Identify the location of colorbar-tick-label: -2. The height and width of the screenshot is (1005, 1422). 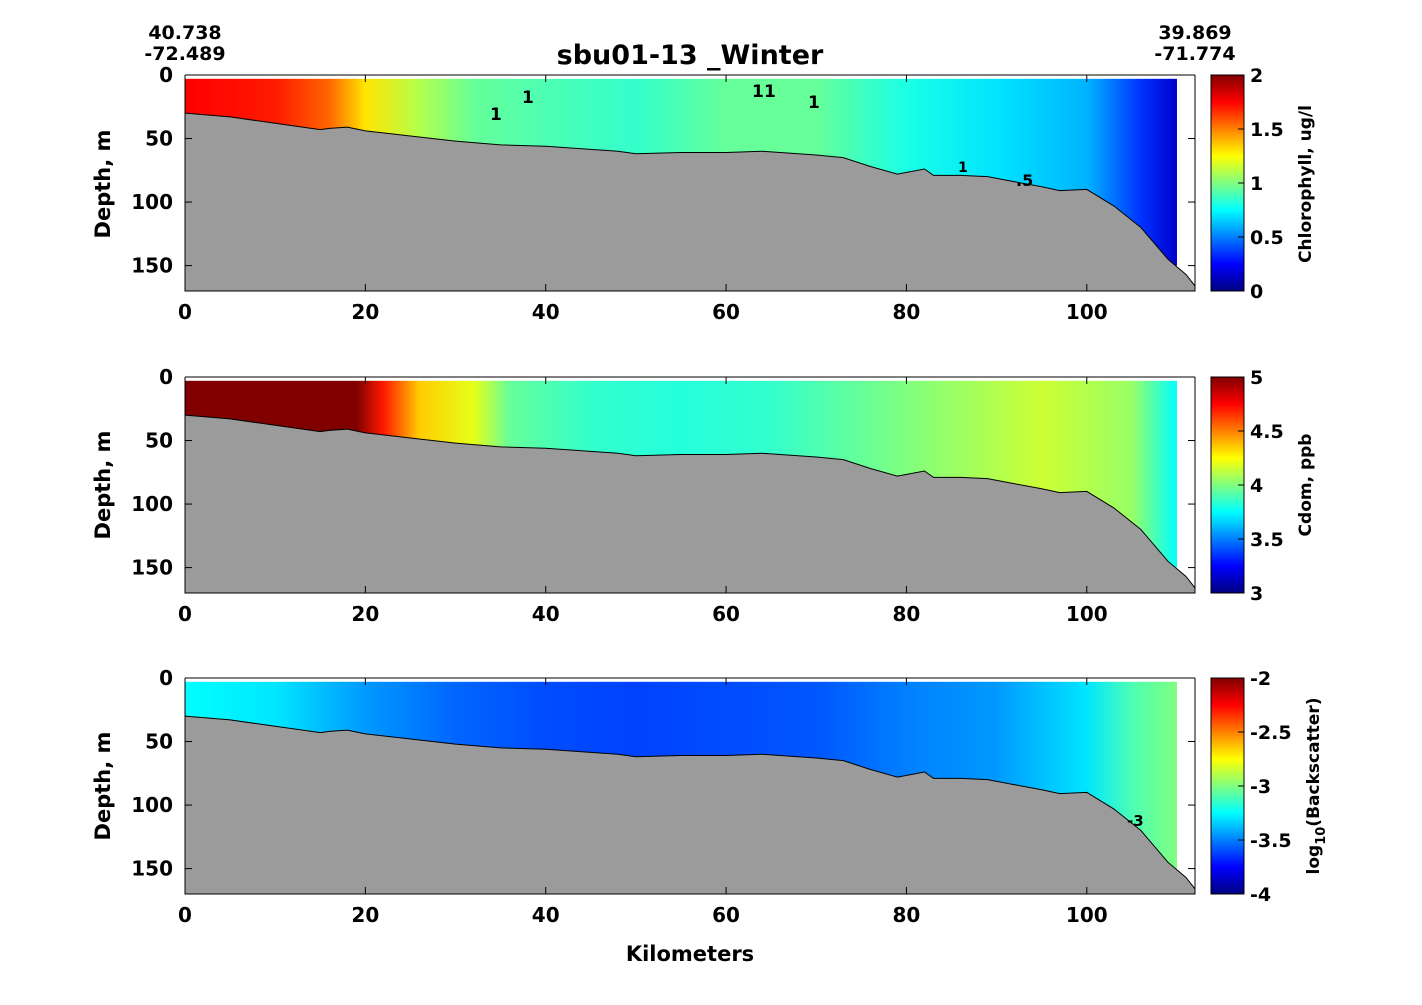
(1260, 679).